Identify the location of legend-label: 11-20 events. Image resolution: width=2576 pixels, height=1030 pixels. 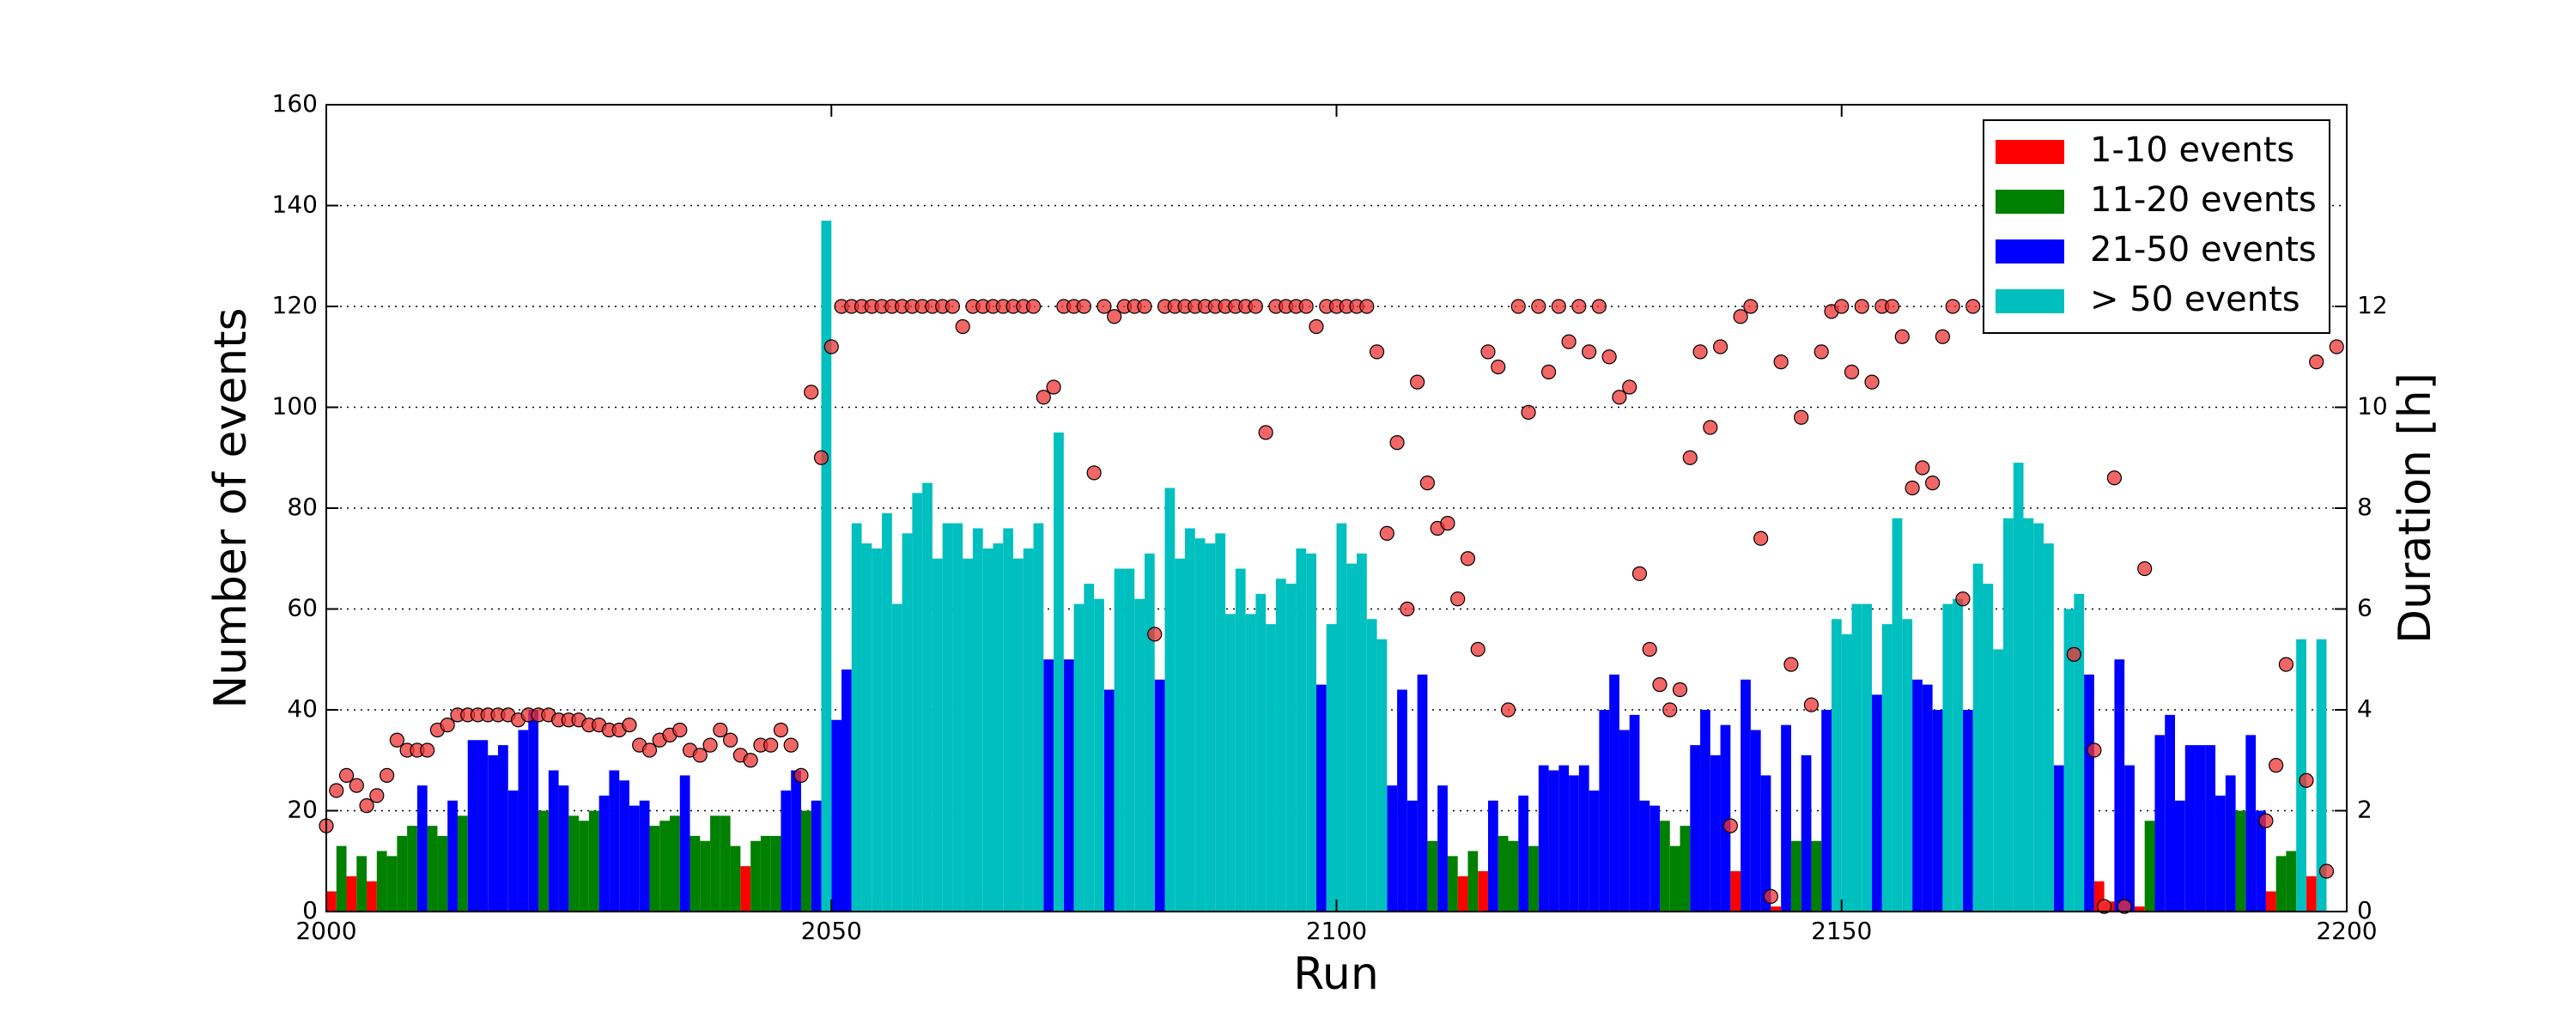
(2203, 200).